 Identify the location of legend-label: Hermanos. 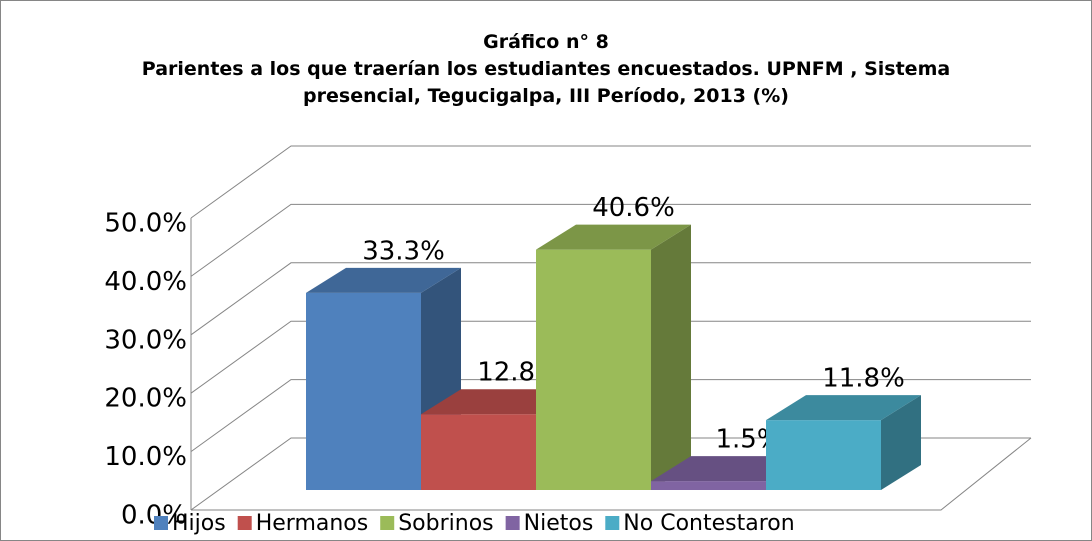
(312, 523).